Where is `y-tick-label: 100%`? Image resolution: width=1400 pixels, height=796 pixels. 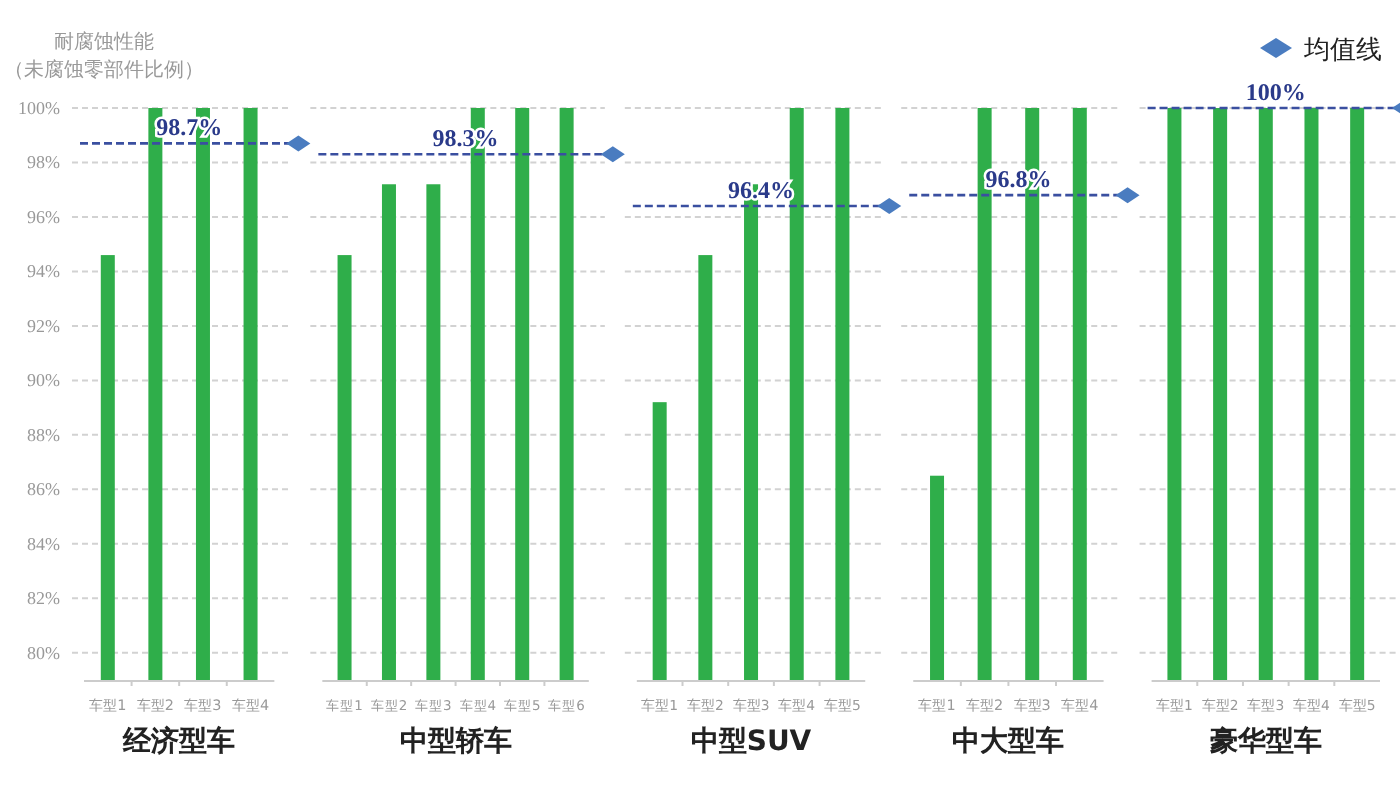
y-tick-label: 100% is located at coordinates (39, 108).